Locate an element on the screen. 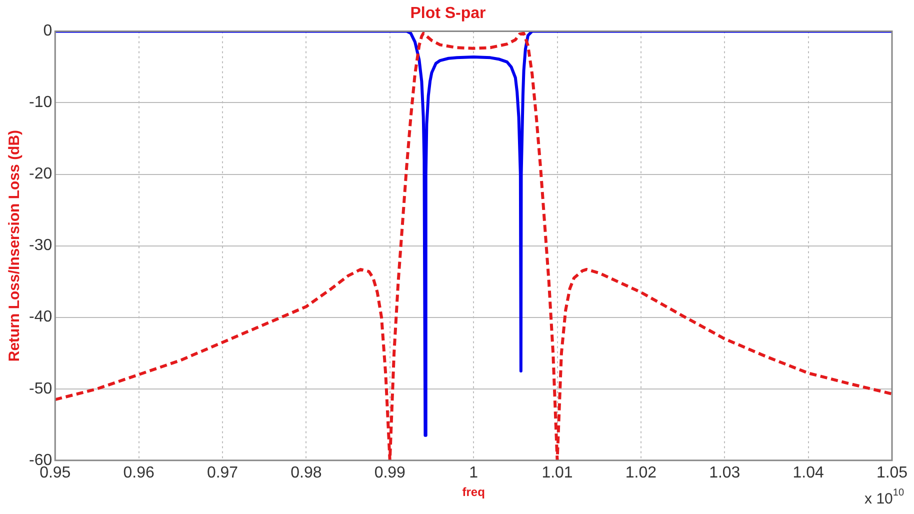  x-tick-label: 0.97 is located at coordinates (222, 473).